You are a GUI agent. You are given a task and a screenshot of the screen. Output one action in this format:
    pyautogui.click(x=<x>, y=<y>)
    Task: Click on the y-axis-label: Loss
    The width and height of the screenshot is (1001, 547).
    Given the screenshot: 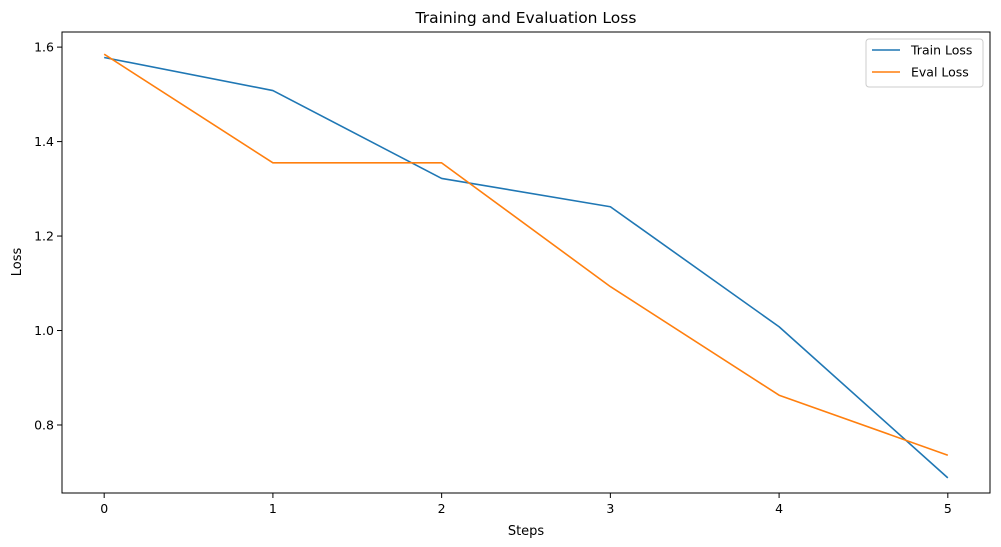 What is the action you would take?
    pyautogui.click(x=17, y=262)
    